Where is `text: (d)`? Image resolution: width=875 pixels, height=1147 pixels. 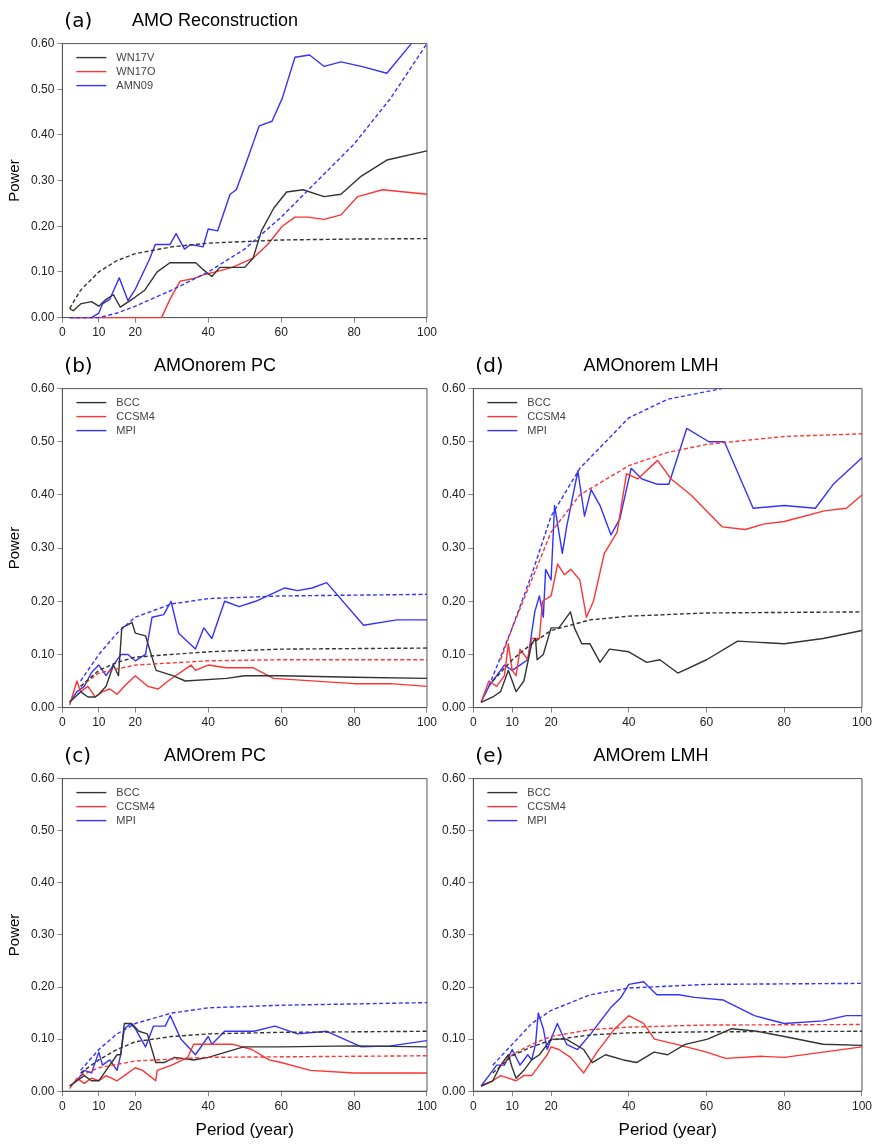
text: (d) is located at coordinates (489, 365).